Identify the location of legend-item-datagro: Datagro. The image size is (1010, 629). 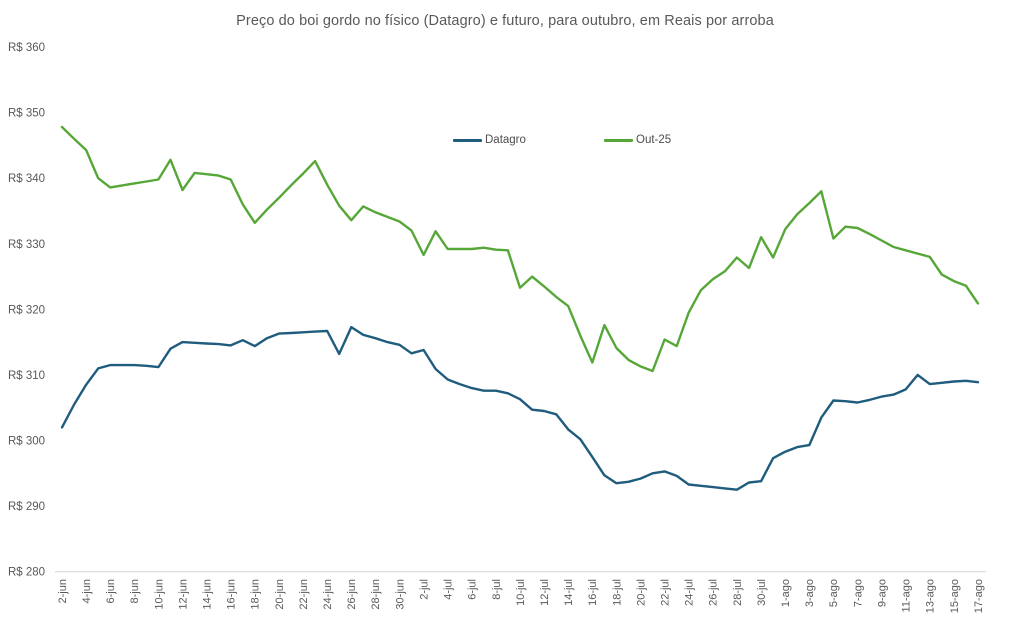
(489, 140).